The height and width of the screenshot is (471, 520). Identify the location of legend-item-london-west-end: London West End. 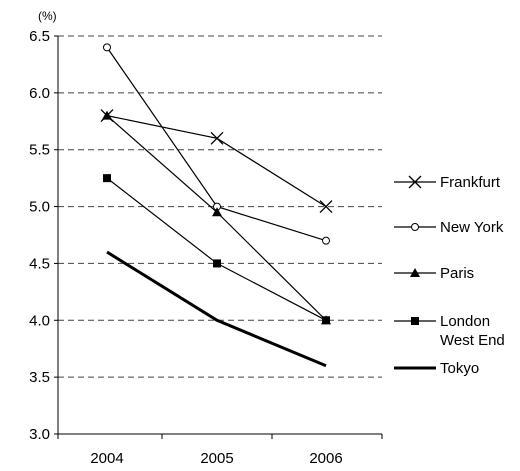
(449, 331).